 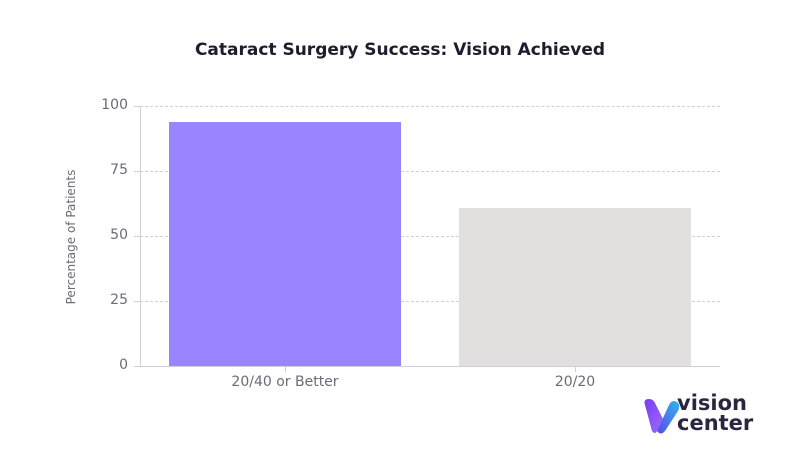 I want to click on vision-center-logo: vision center, so click(x=713, y=415).